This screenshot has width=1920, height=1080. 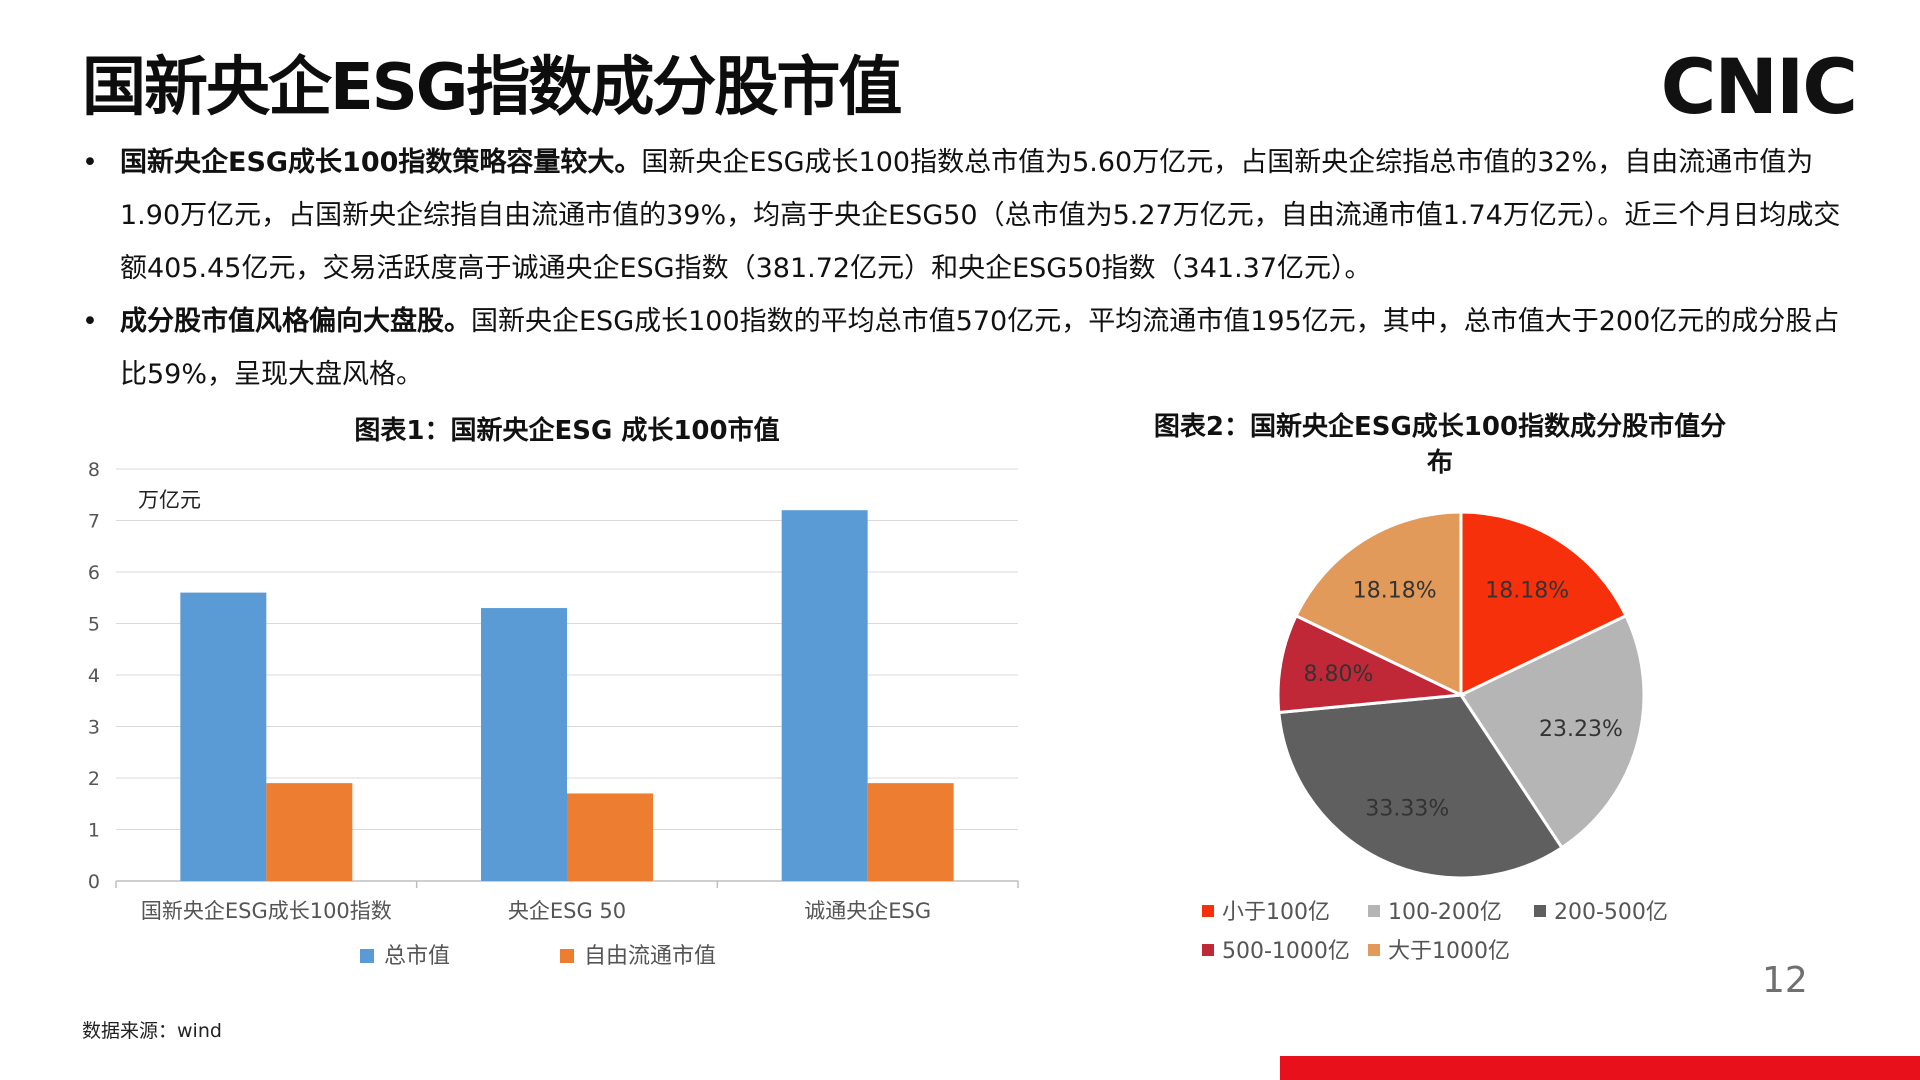 I want to click on y-tick-label: 6, so click(x=94, y=573).